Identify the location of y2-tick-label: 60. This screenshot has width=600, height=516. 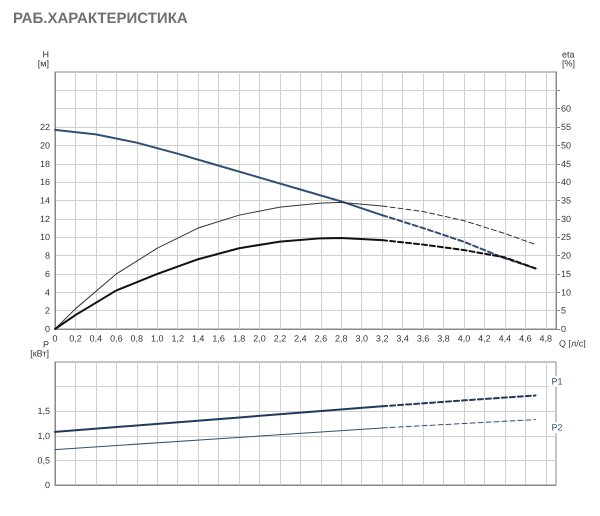
(566, 109).